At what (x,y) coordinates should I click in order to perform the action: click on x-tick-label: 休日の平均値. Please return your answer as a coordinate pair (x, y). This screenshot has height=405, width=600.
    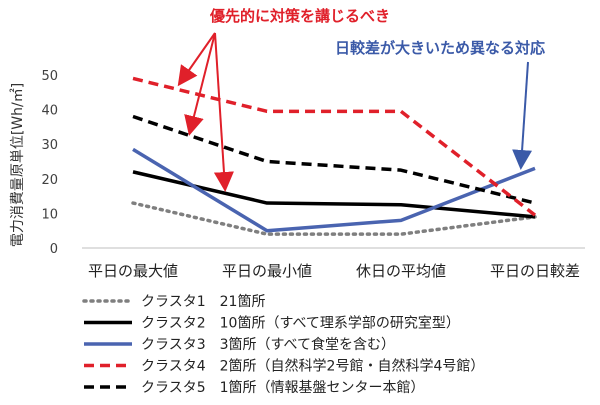
    Looking at the image, I should click on (401, 271).